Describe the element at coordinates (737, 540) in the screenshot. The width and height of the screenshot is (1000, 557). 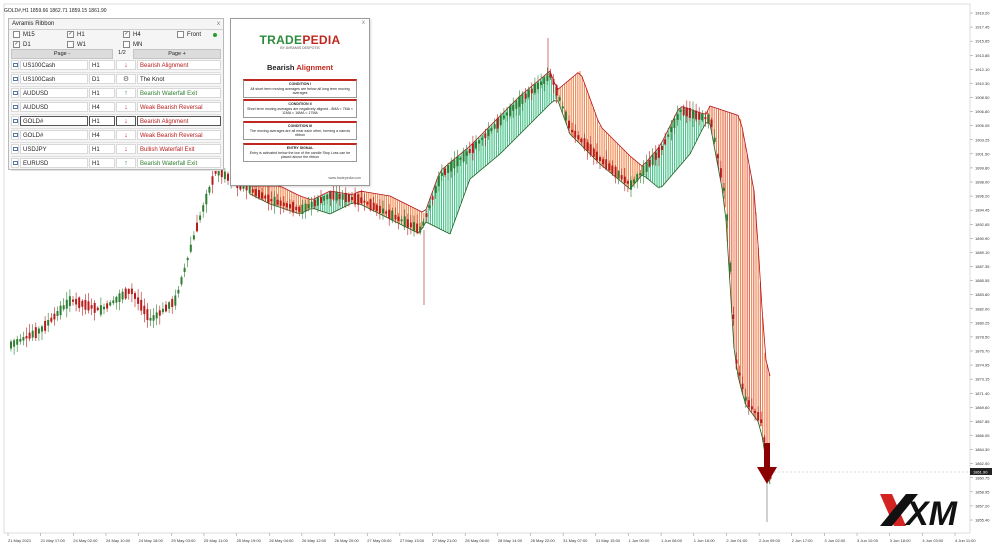
I see `x-axis-label: 2 Jun 01:00` at that location.